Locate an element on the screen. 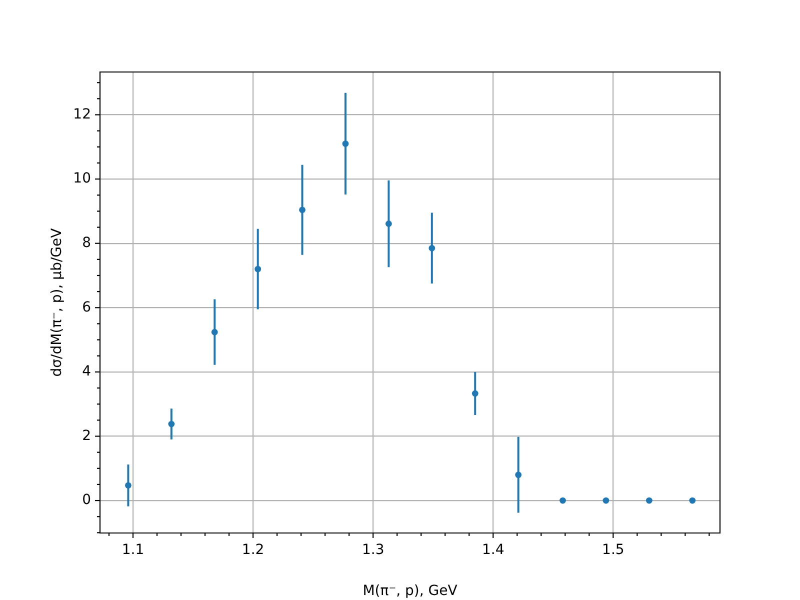  y-tick-label: 4 is located at coordinates (87, 372).